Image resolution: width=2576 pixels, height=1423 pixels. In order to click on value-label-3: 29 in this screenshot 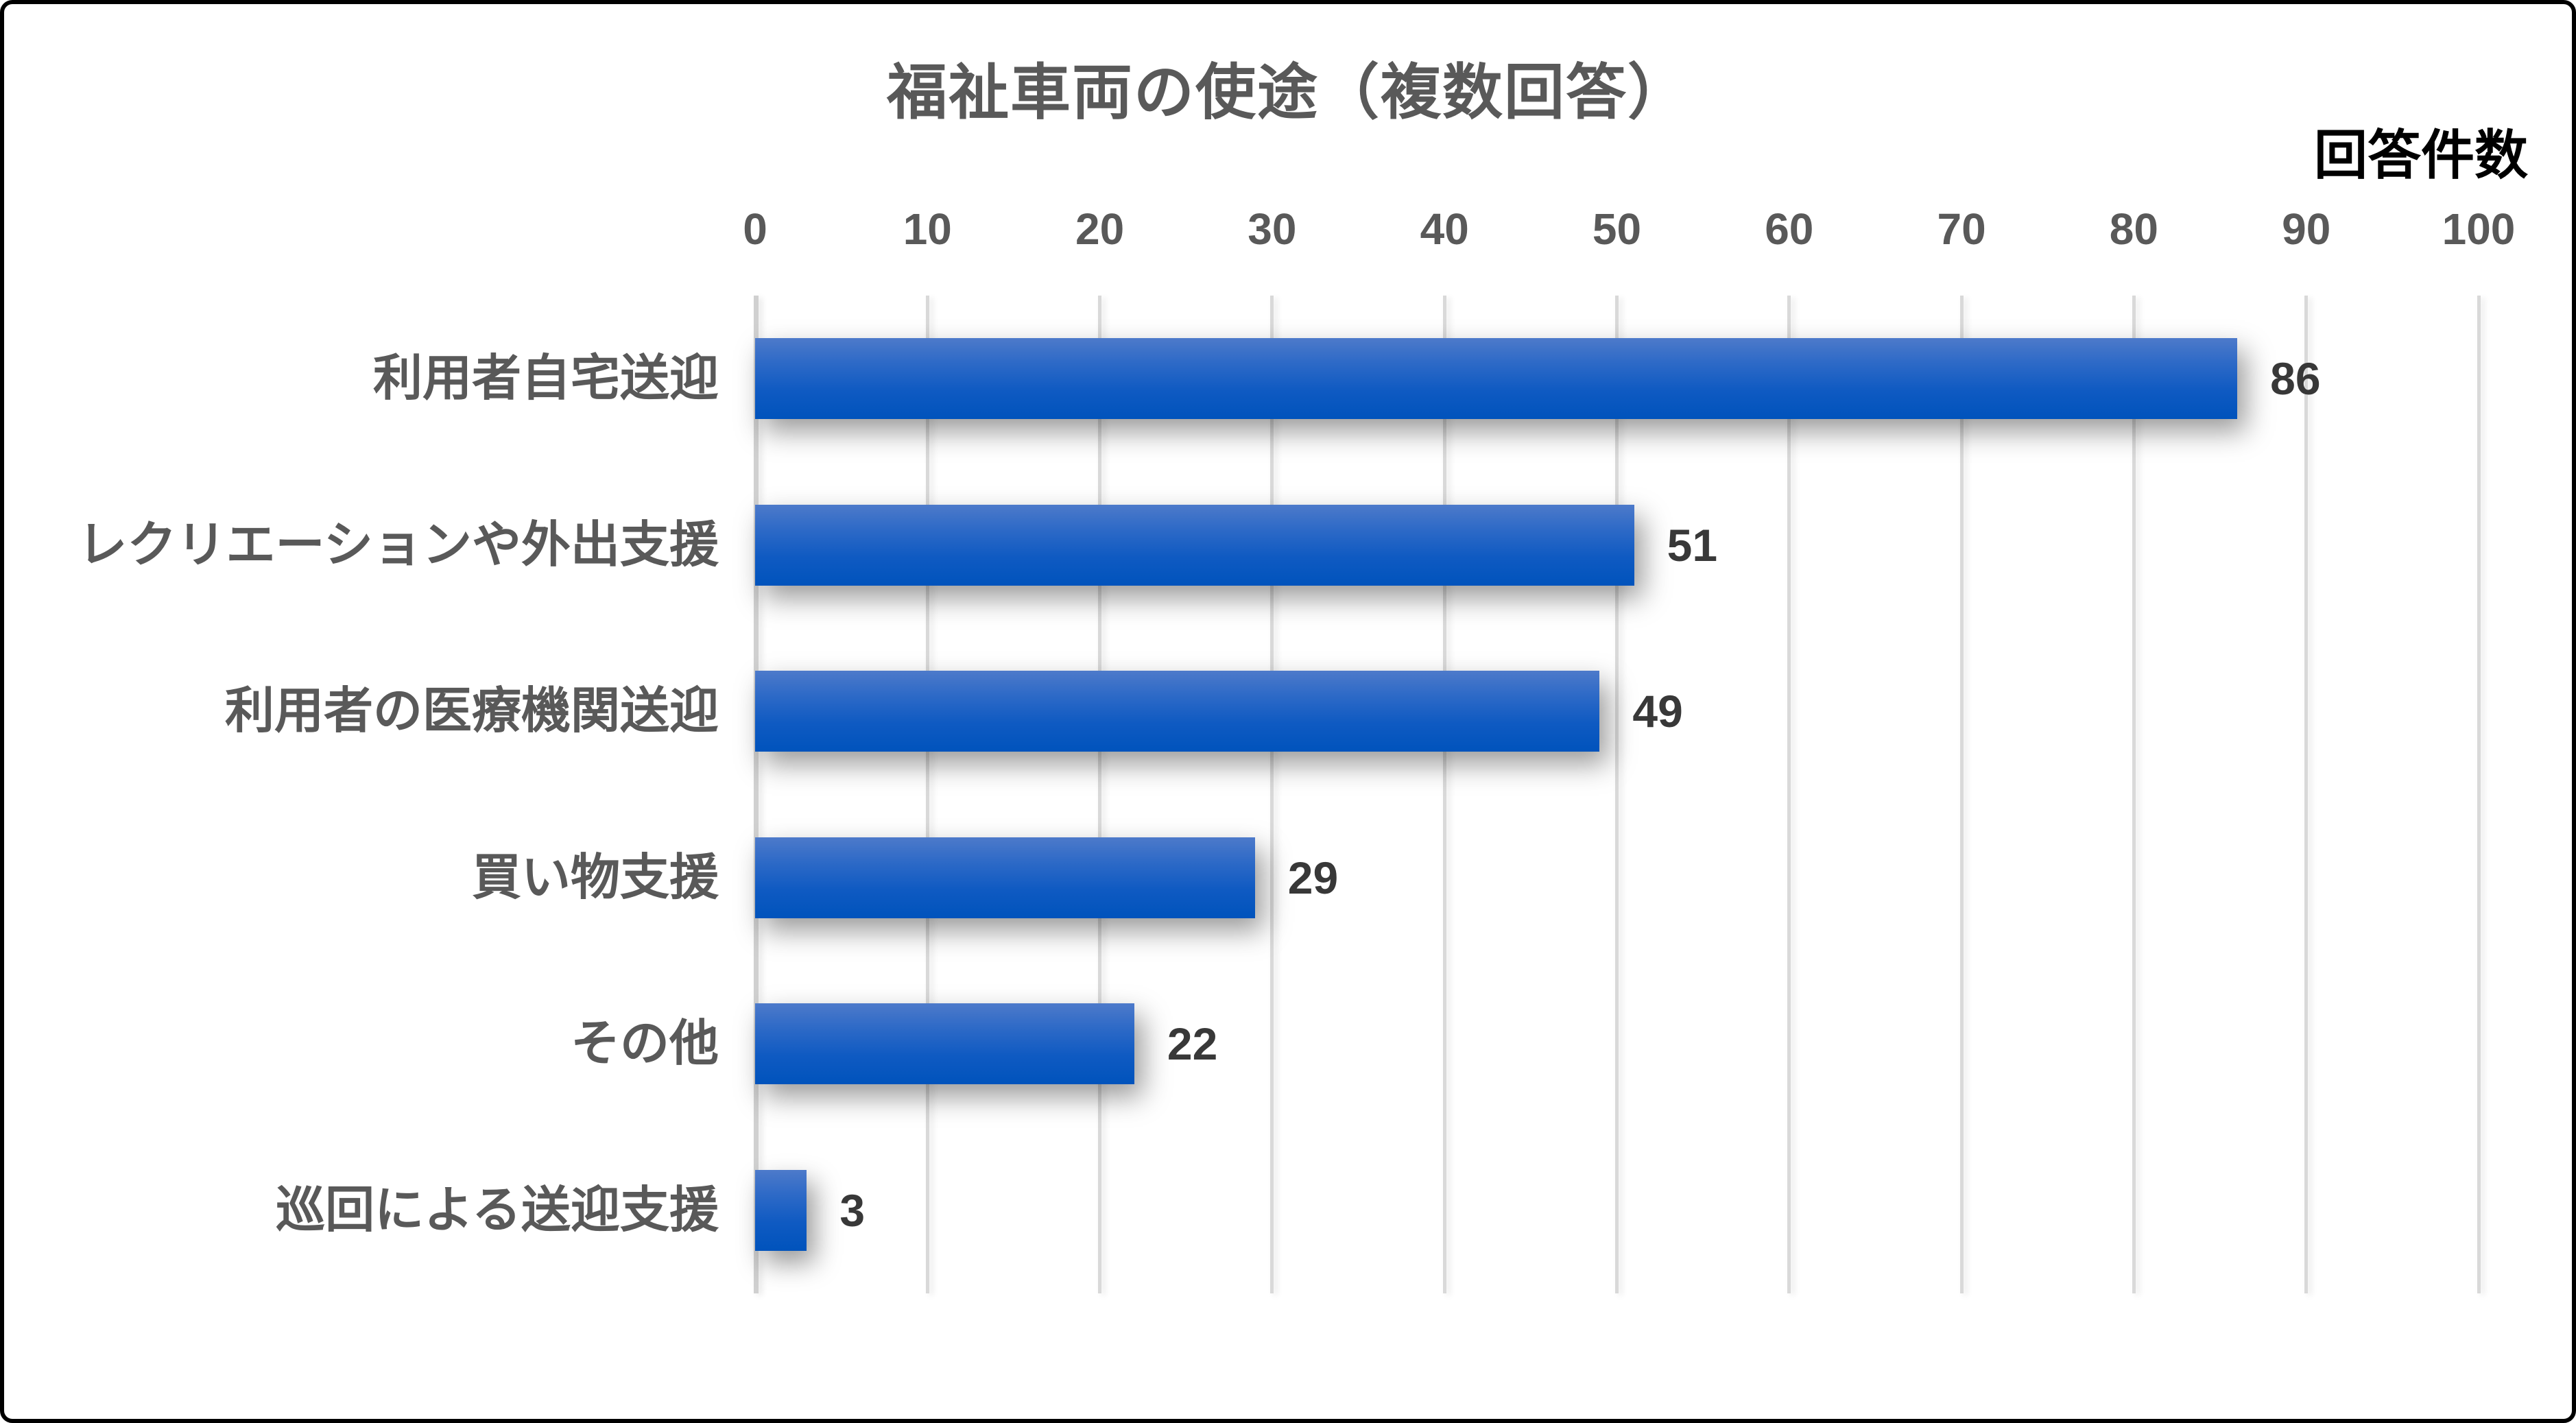, I will do `click(1313, 877)`.